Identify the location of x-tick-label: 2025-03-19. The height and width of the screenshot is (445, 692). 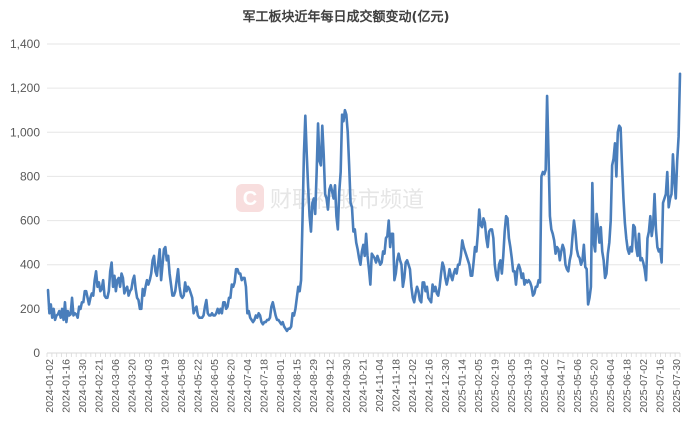
(529, 386).